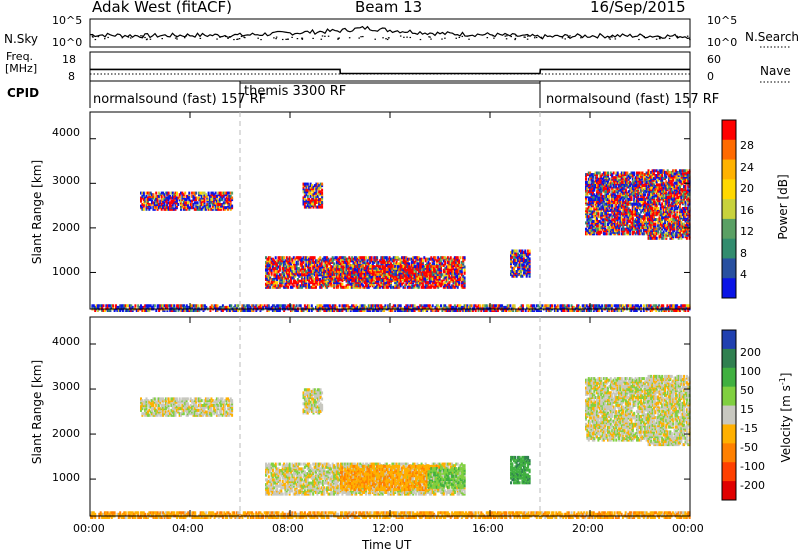 The width and height of the screenshot is (800, 554). Describe the element at coordinates (722, 42) in the screenshot. I see `nsky-right-tick-bottom: 10^0` at that location.